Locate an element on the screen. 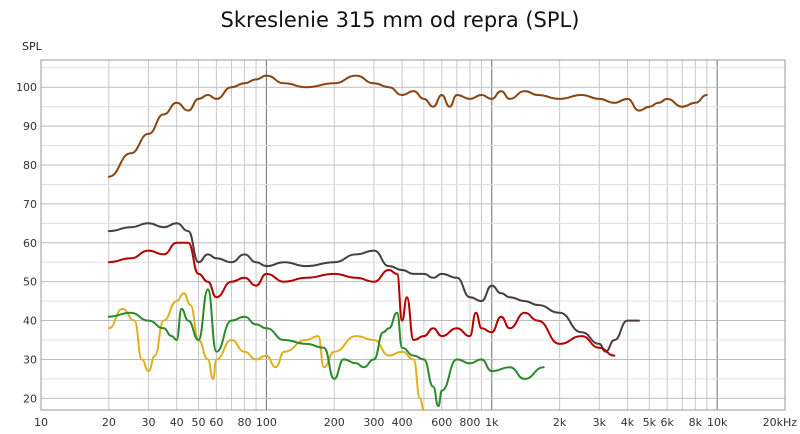 This screenshot has height=434, width=800. y-tick-label: 100 is located at coordinates (26, 87).